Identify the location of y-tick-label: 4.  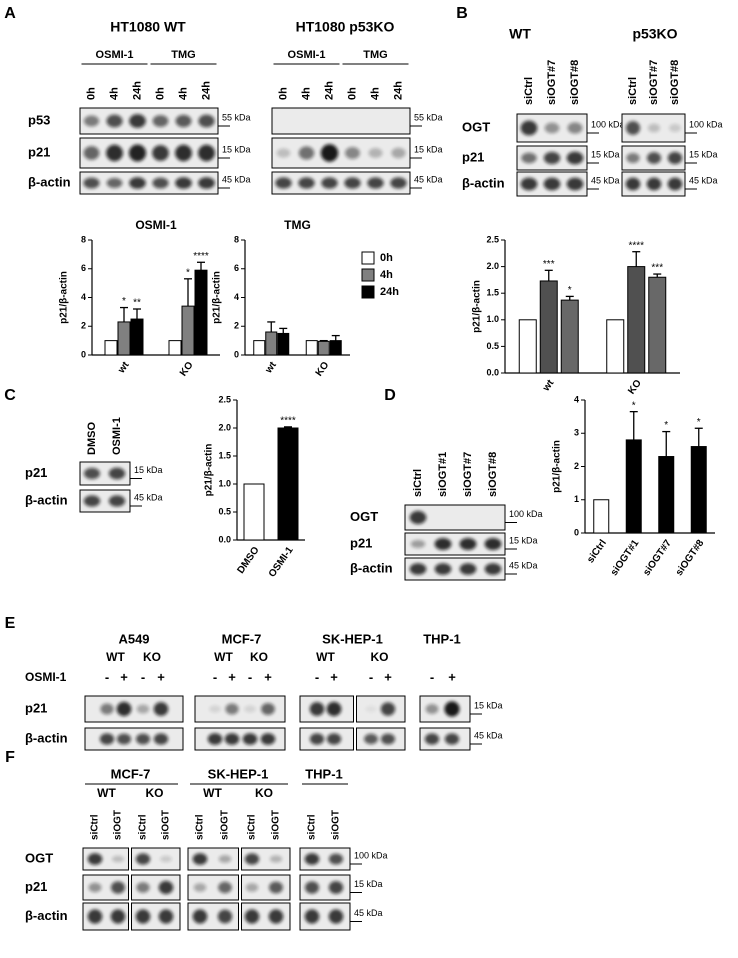
(83, 297).